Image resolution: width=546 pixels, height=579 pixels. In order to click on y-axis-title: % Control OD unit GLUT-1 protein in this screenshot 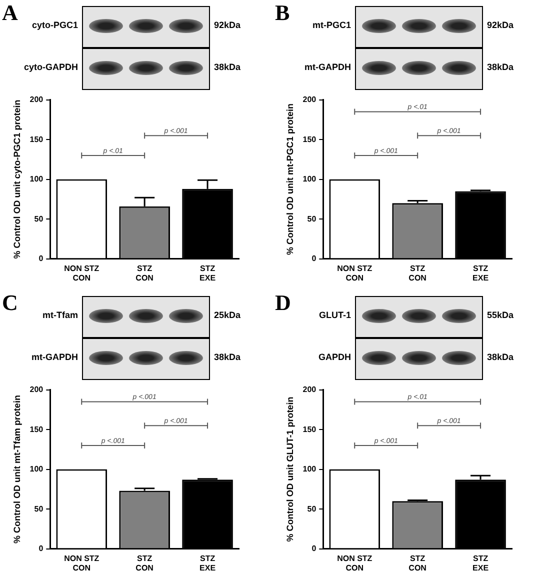, I will do `click(289, 469)`.